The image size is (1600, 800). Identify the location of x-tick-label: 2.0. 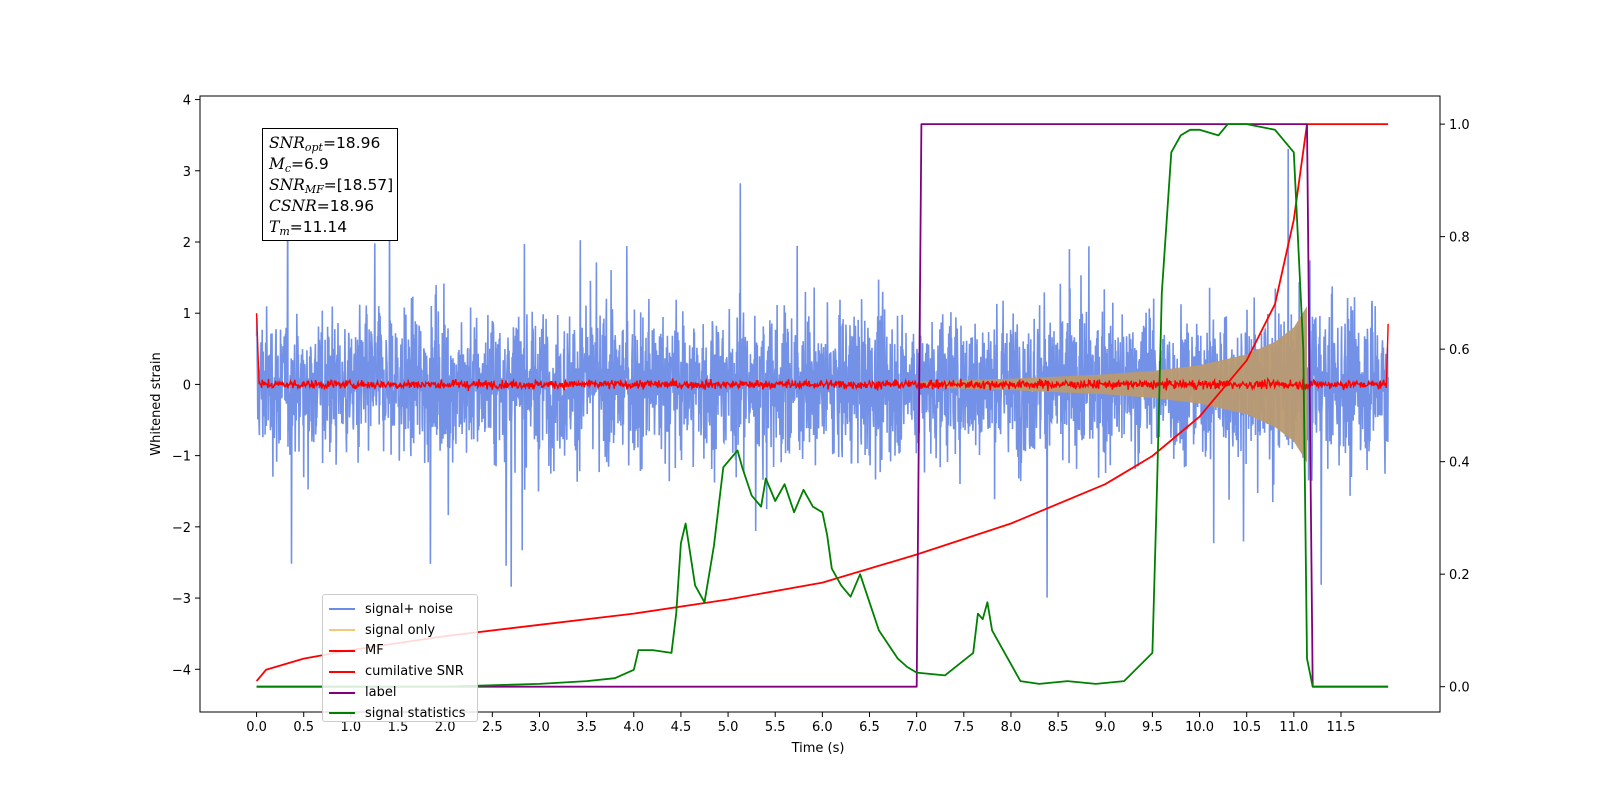
(445, 727).